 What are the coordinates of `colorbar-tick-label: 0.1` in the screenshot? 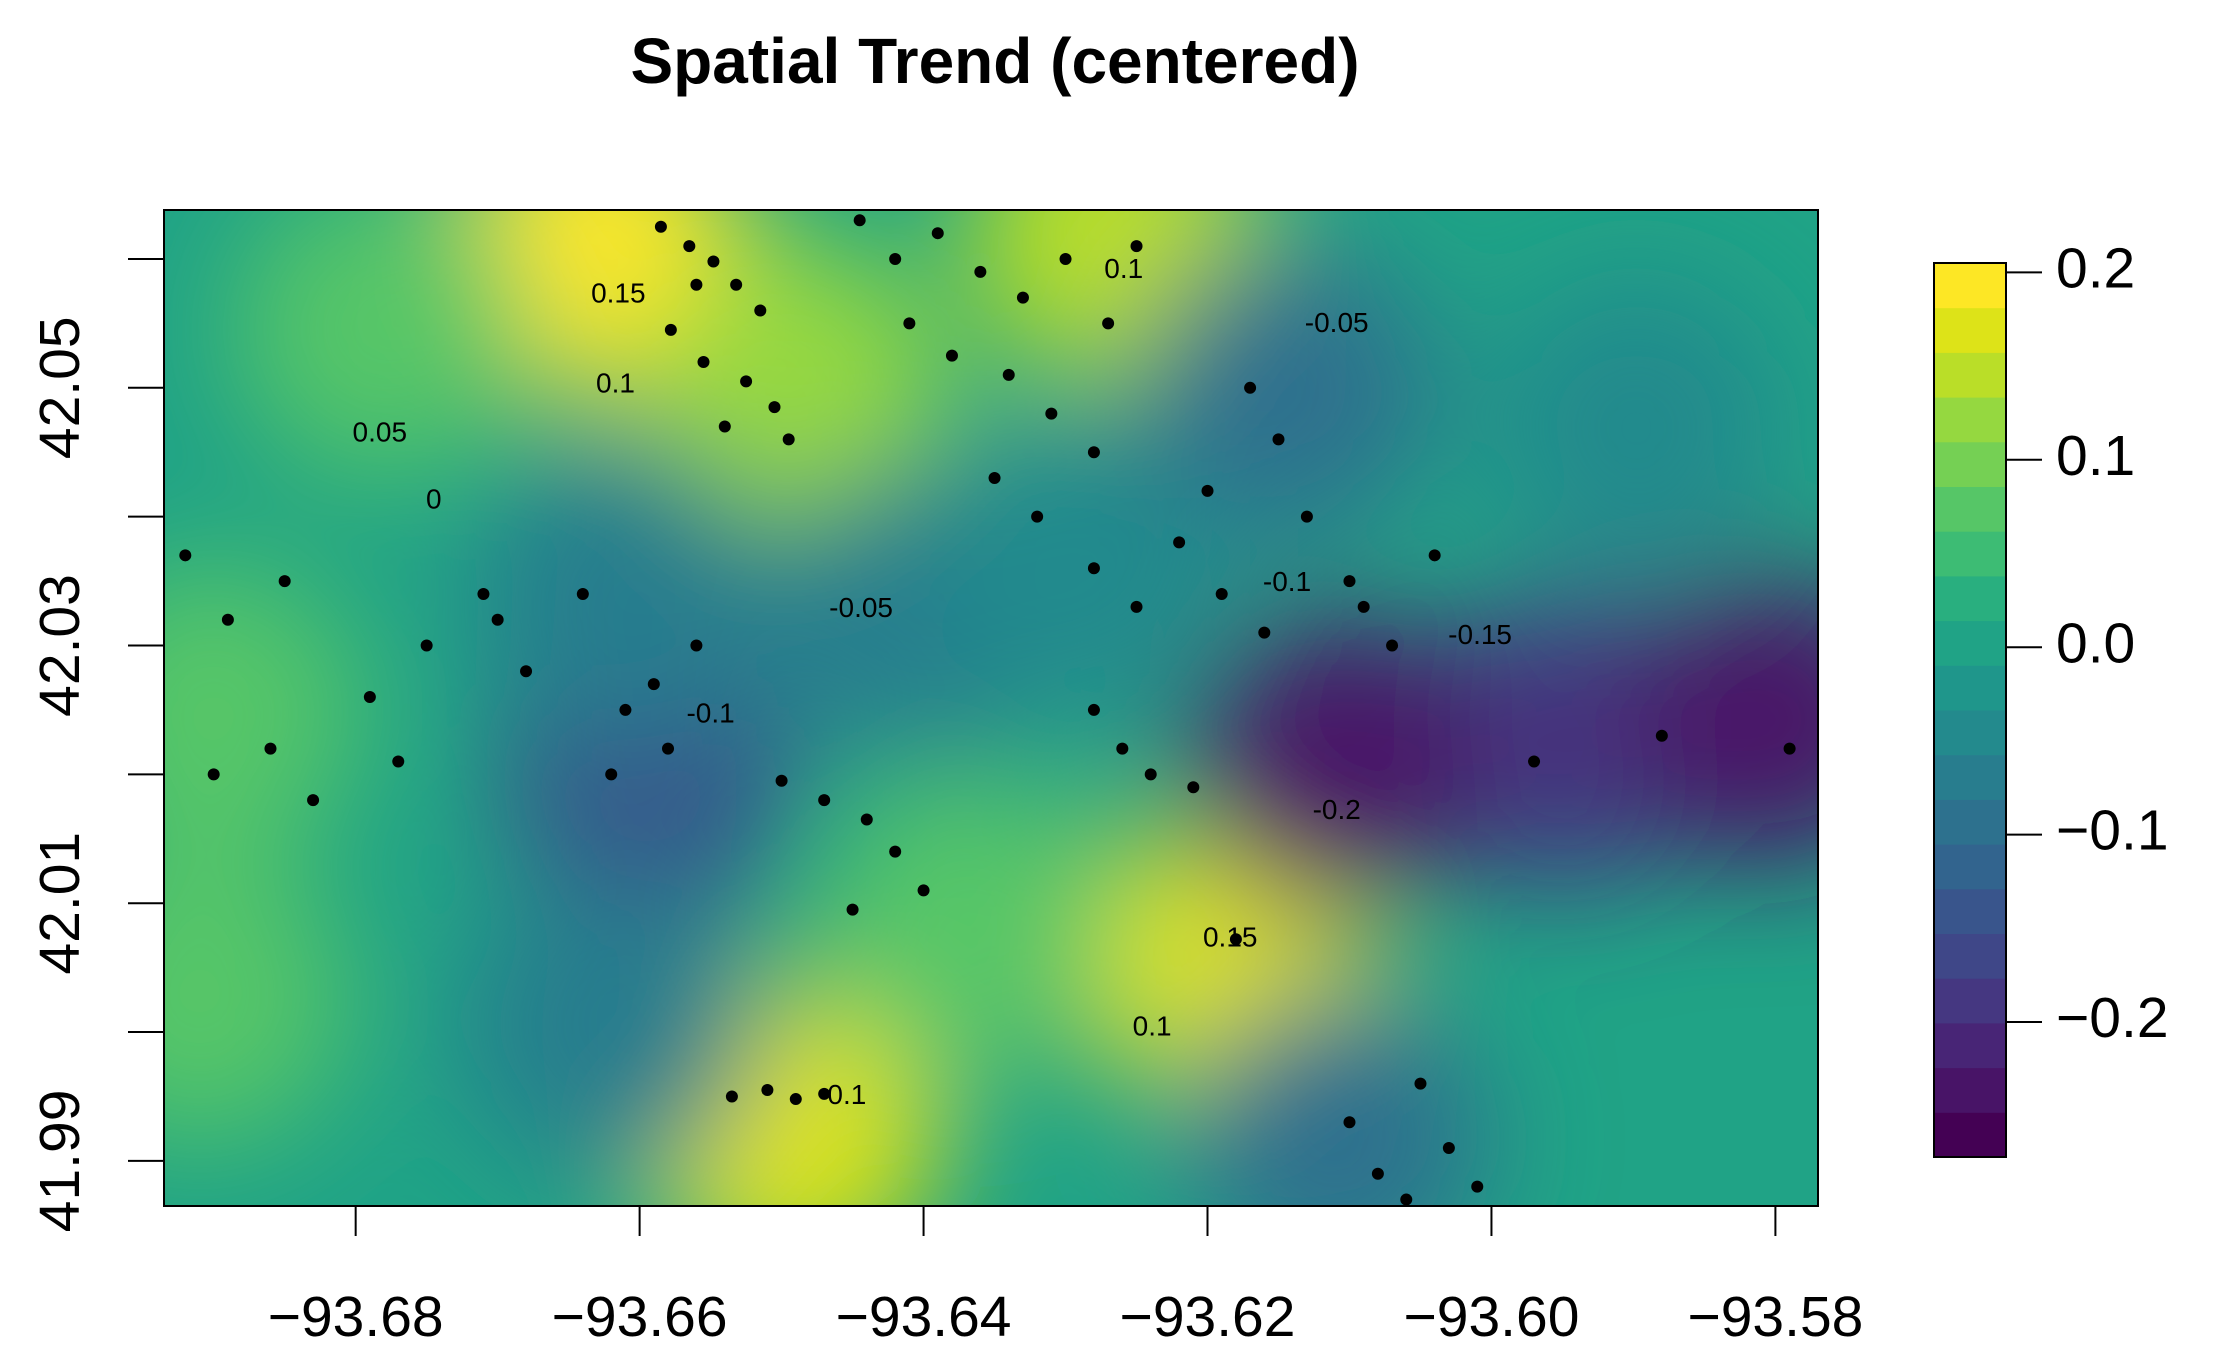 It's located at (2095, 456).